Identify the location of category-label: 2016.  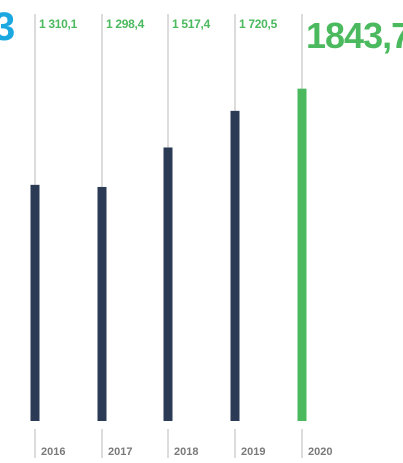
(53, 452).